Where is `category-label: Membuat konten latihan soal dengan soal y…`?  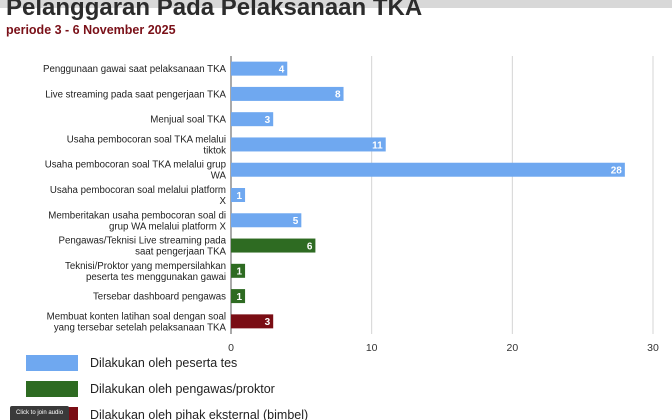 category-label: Membuat konten latihan soal dengan soal y… is located at coordinates (137, 322).